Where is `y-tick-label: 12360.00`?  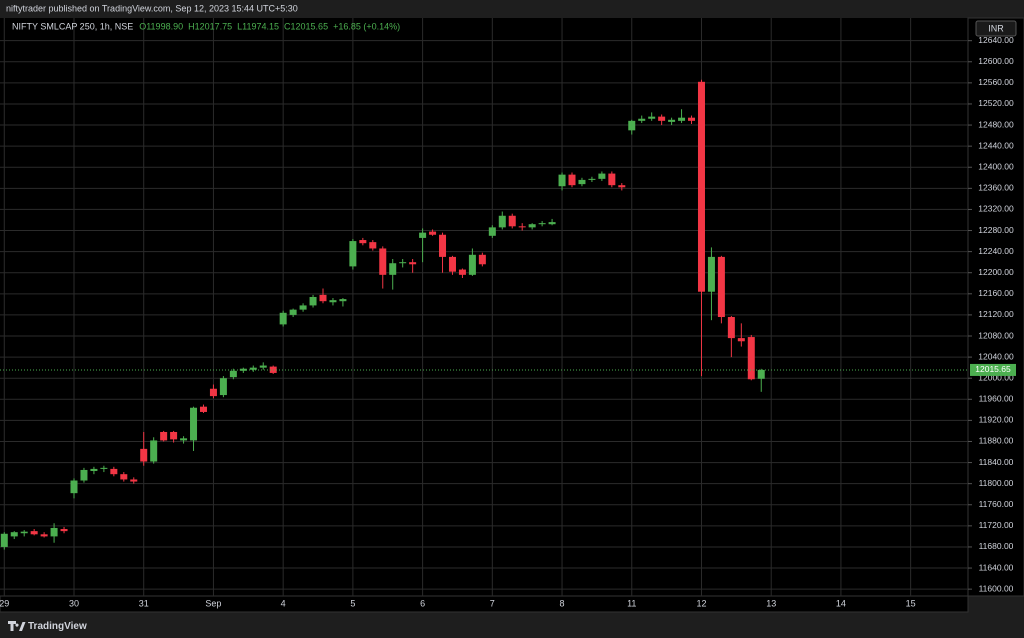
y-tick-label: 12360.00 is located at coordinates (996, 188).